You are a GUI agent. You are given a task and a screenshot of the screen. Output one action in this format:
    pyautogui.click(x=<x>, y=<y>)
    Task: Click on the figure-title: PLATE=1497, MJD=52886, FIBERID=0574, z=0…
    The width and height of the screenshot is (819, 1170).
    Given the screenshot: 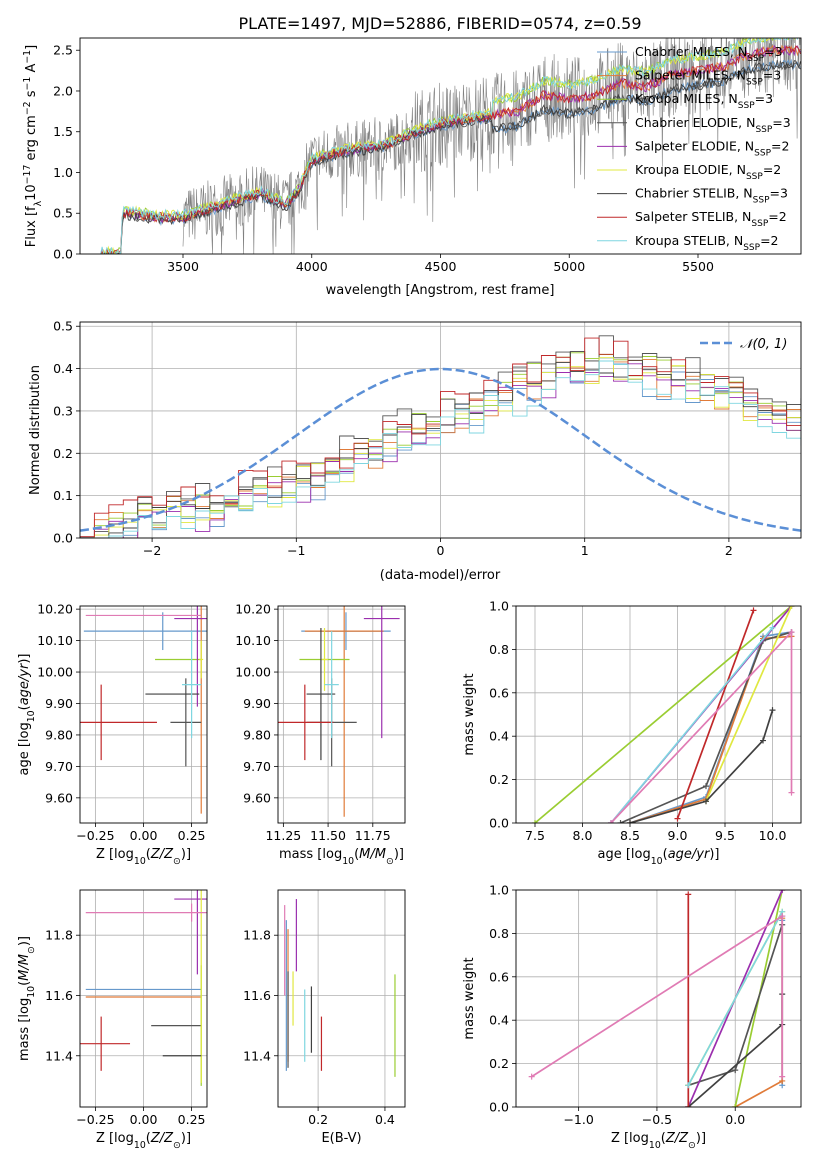 What is the action you would take?
    pyautogui.click(x=439, y=23)
    